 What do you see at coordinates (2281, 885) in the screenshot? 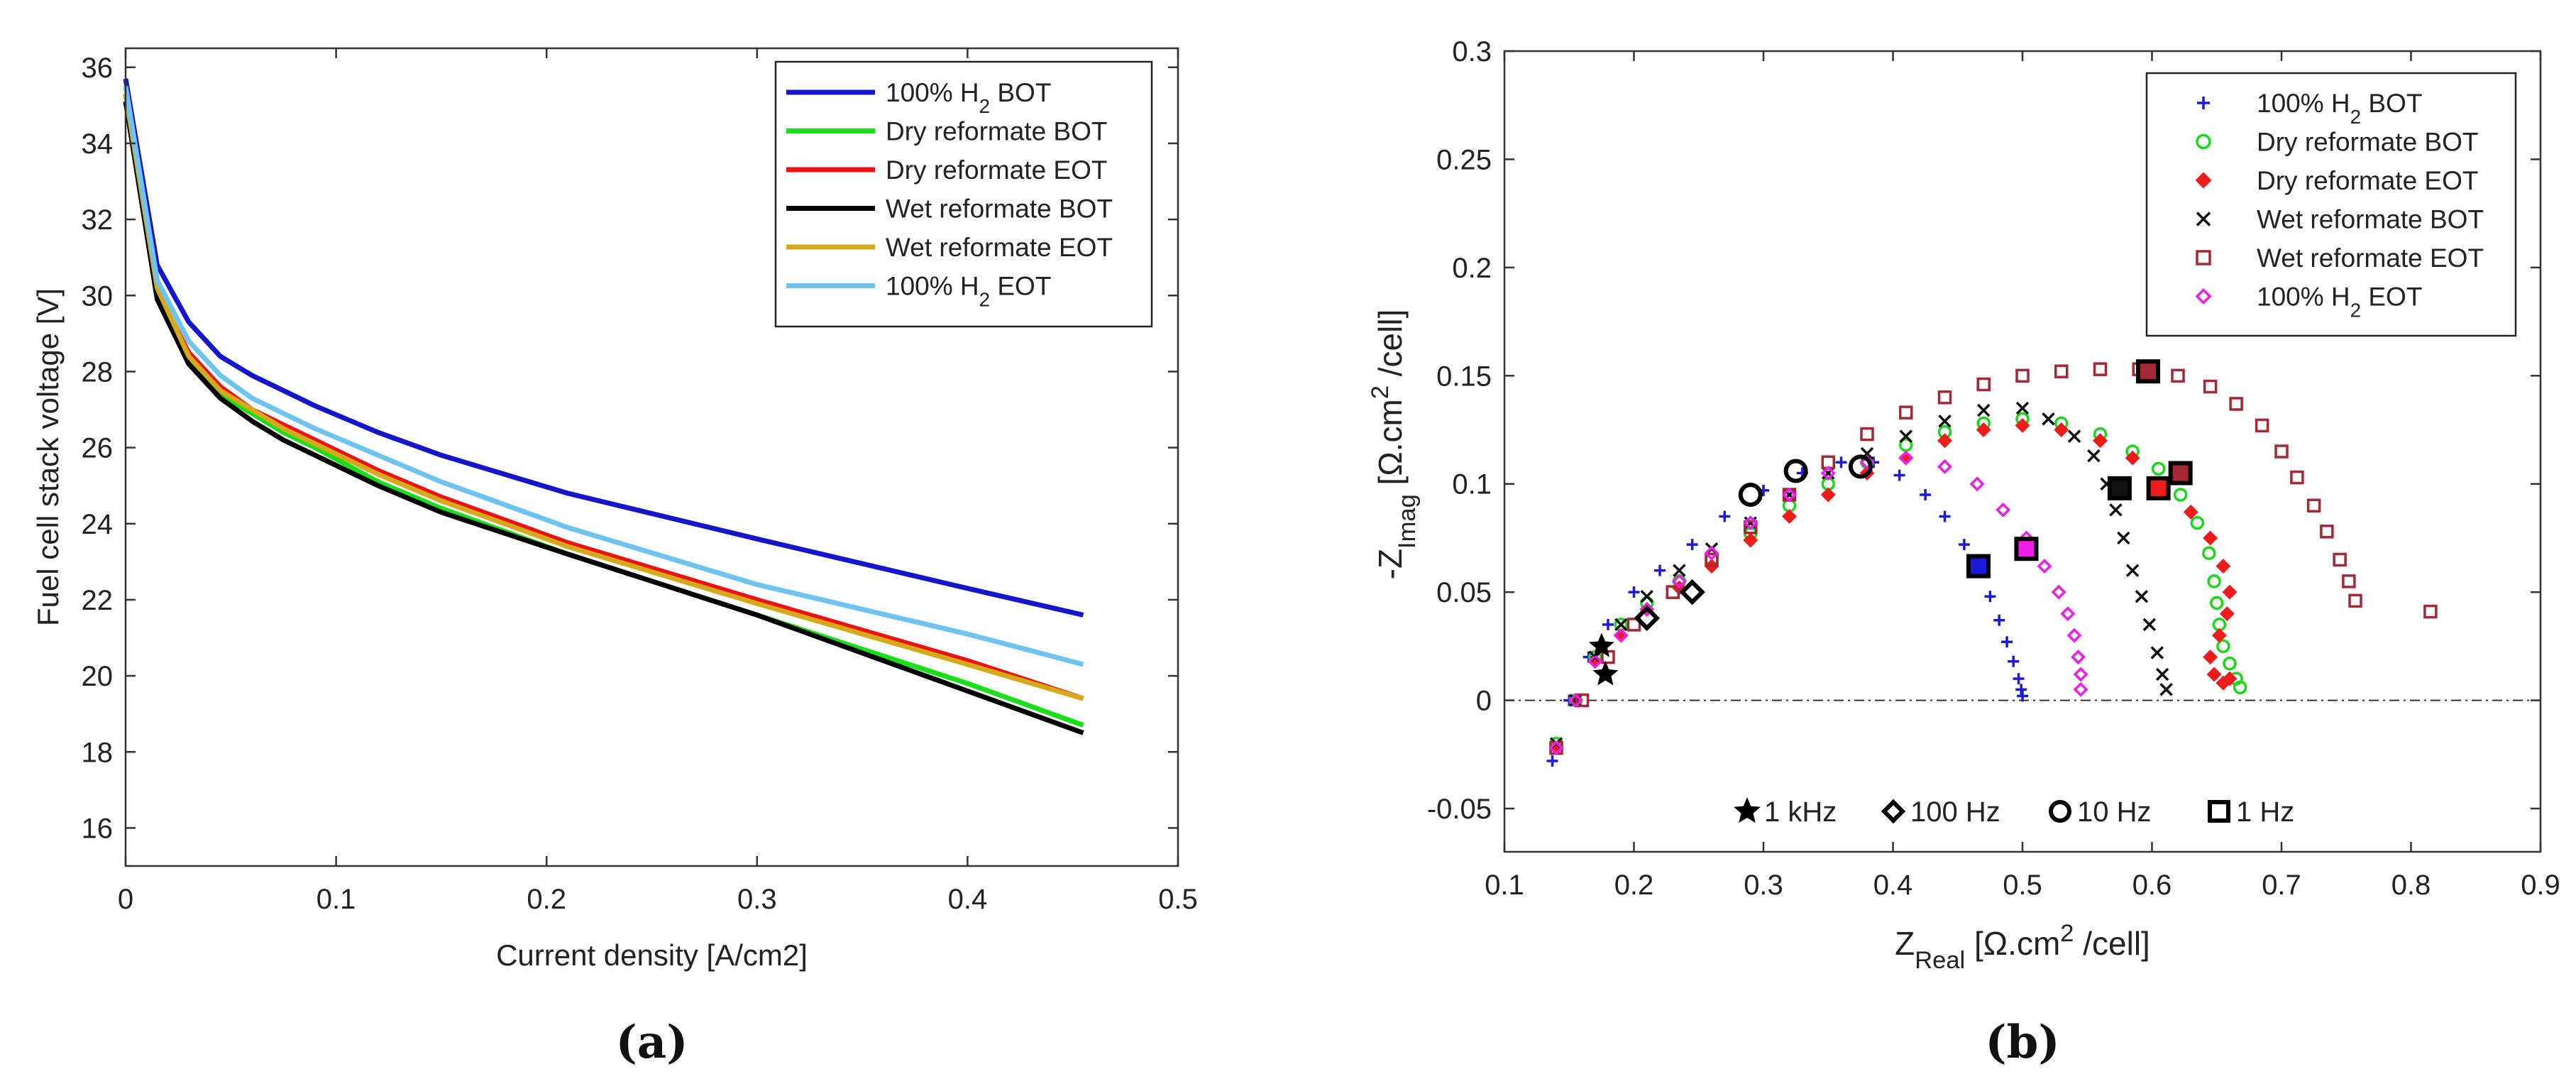
I see `x-tick-label-b: 0.7` at bounding box center [2281, 885].